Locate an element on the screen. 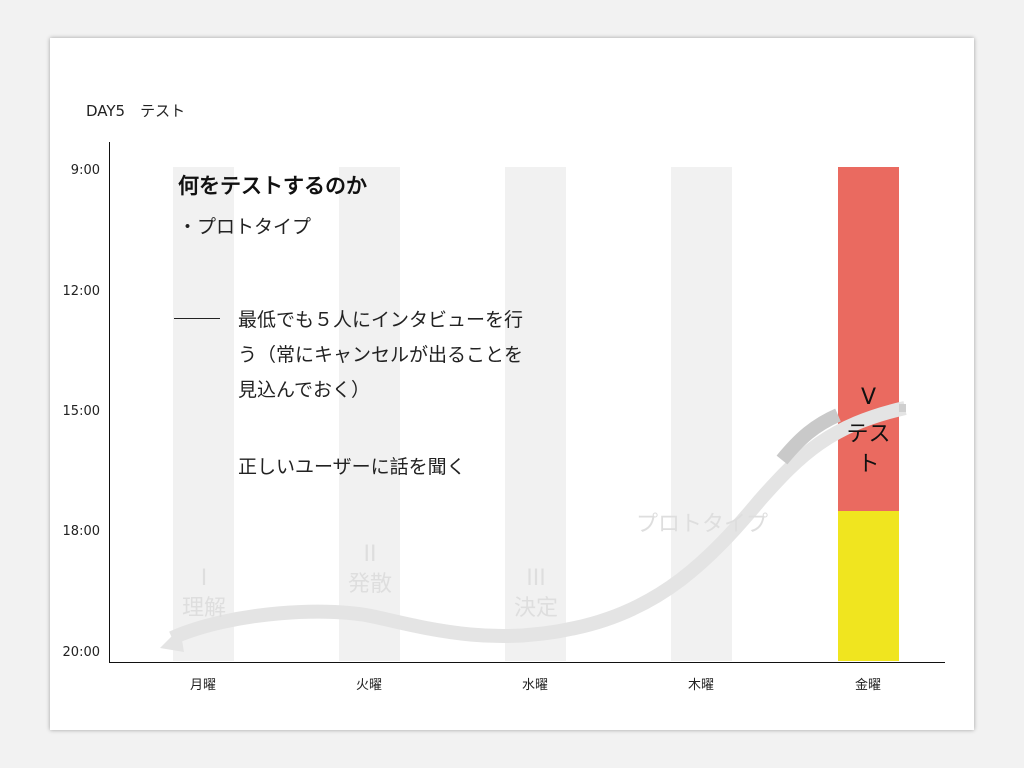 This screenshot has width=1024, height=768. phase-1-num: I is located at coordinates (204, 578).